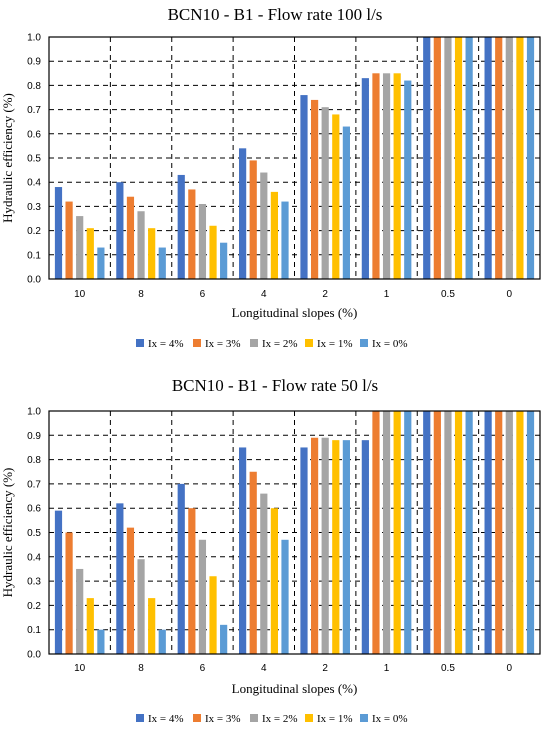 Image resolution: width=550 pixels, height=733 pixels. What do you see at coordinates (34, 509) in the screenshot?
I see `y-tick-label: 0.6` at bounding box center [34, 509].